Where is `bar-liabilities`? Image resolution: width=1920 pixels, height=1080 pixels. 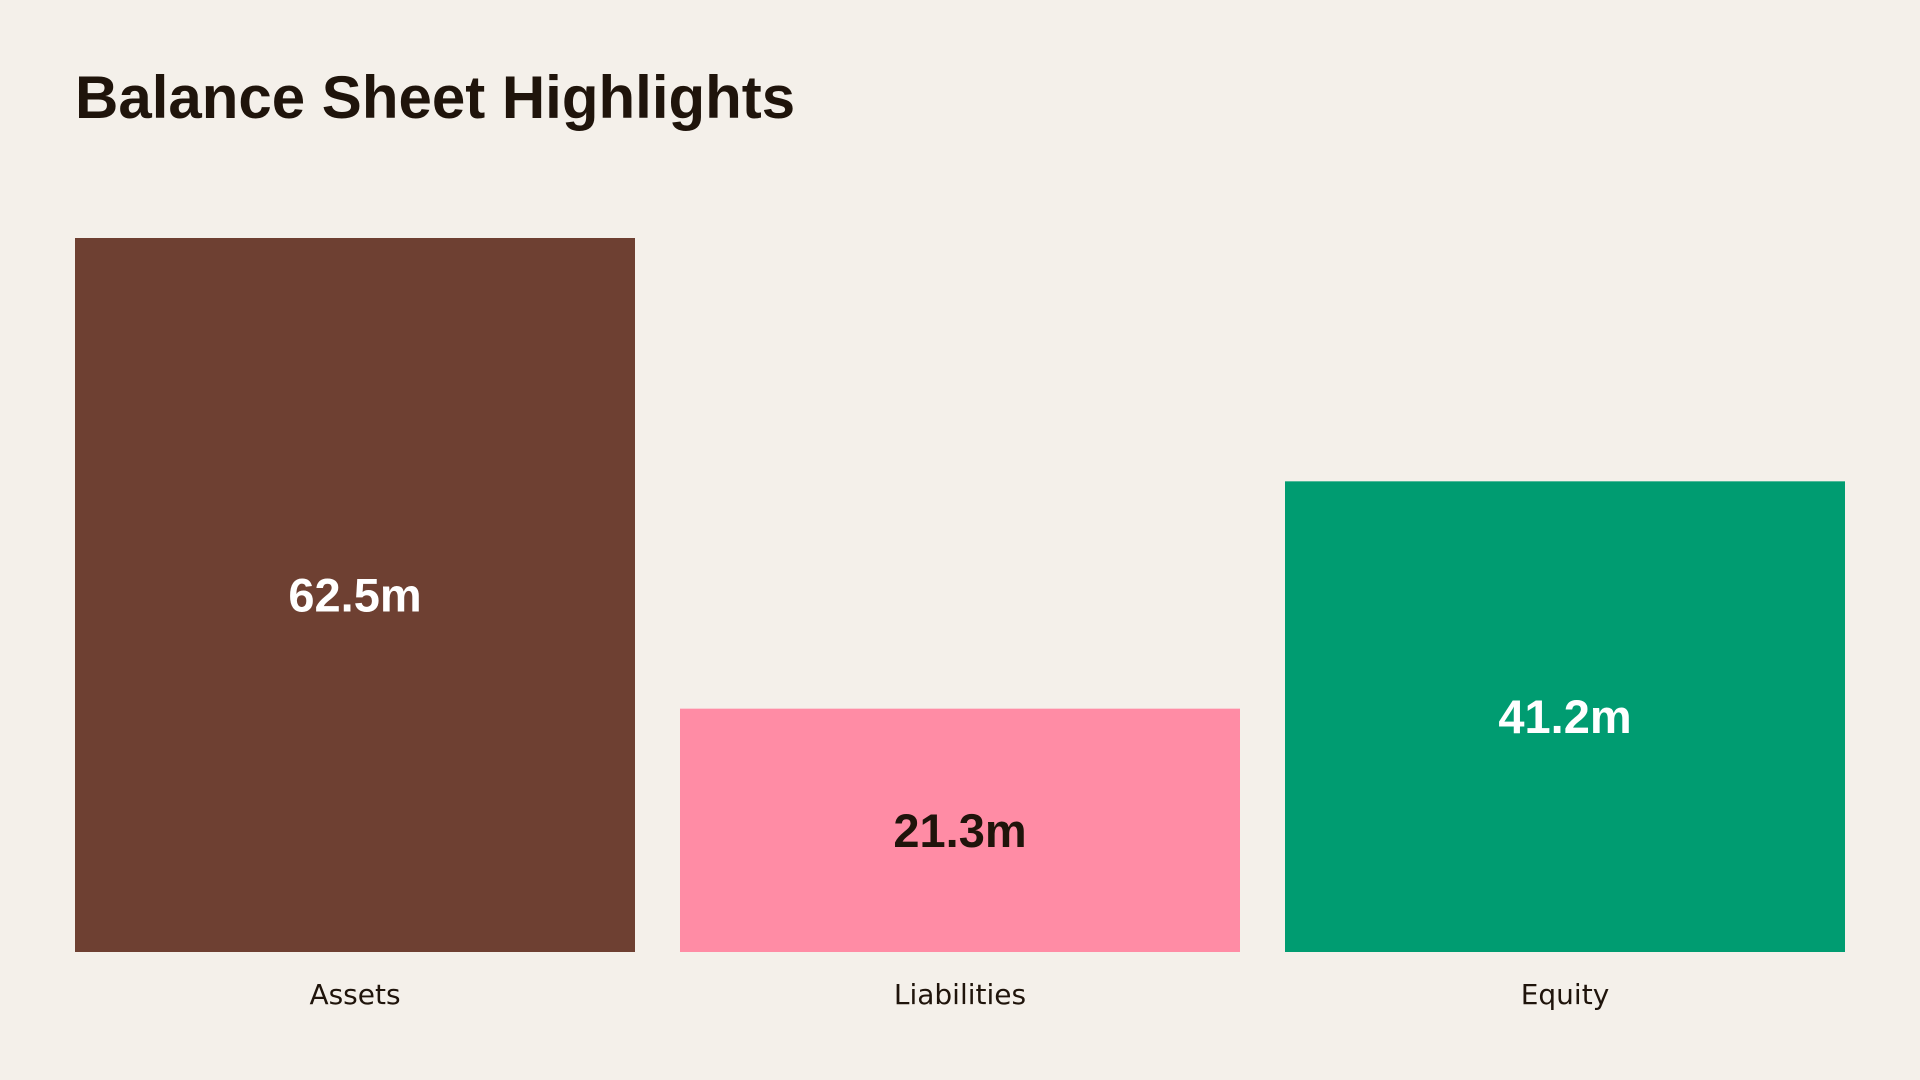
bar-liabilities is located at coordinates (960, 830).